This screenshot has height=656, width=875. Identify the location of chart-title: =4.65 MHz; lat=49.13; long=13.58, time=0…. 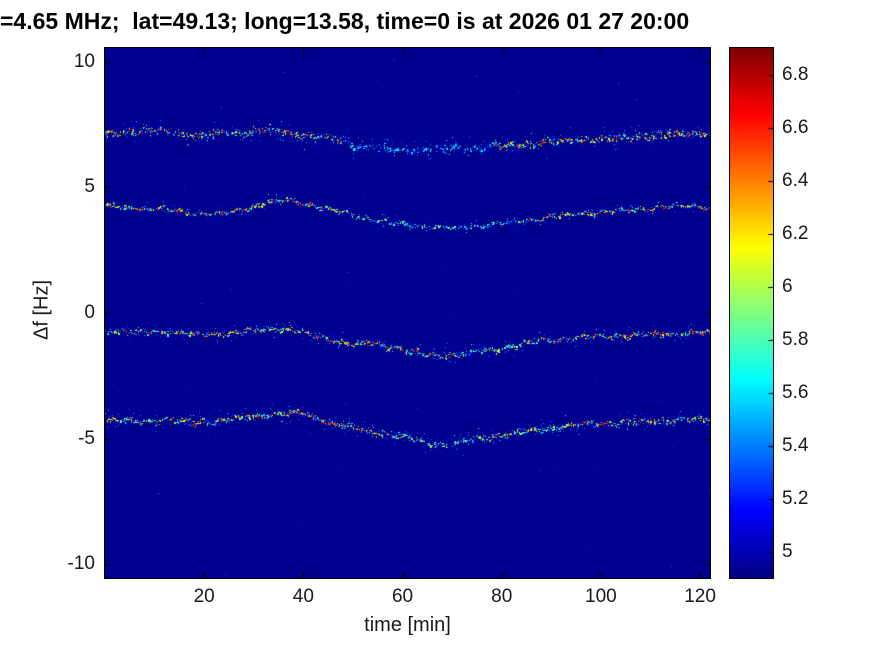
(345, 21).